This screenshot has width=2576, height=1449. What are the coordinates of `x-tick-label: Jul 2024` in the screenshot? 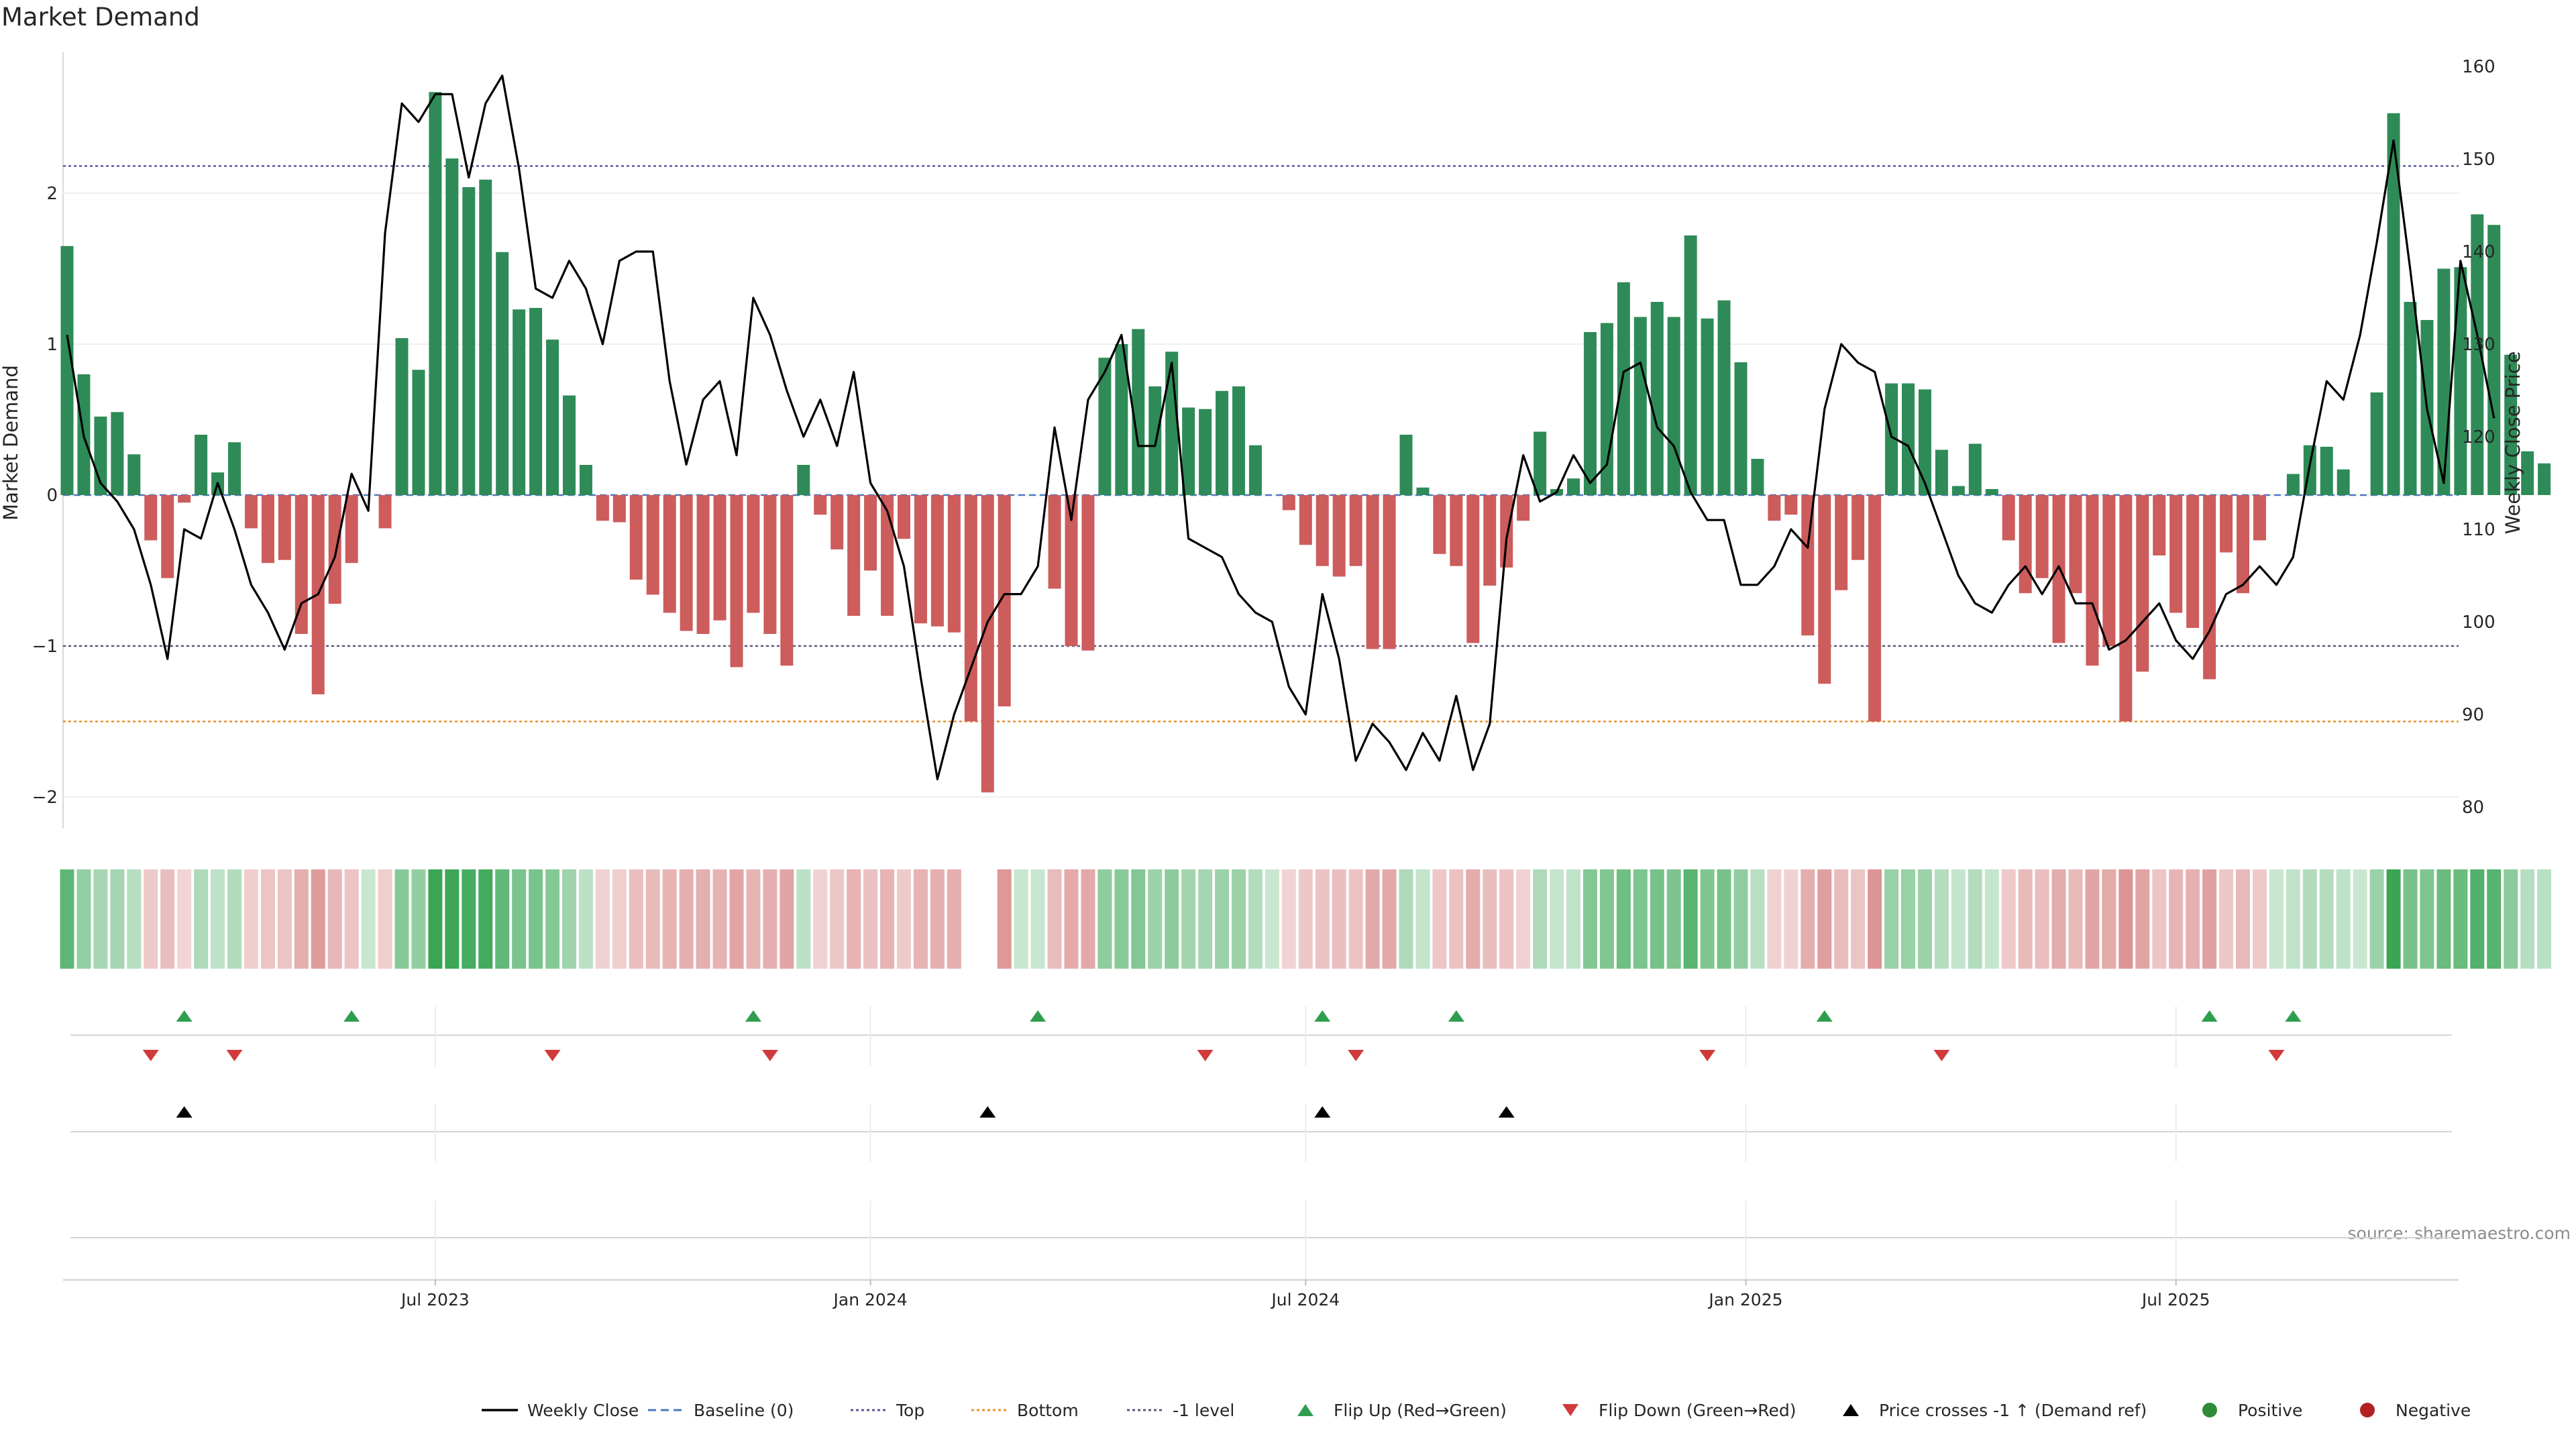 It's located at (1305, 1299).